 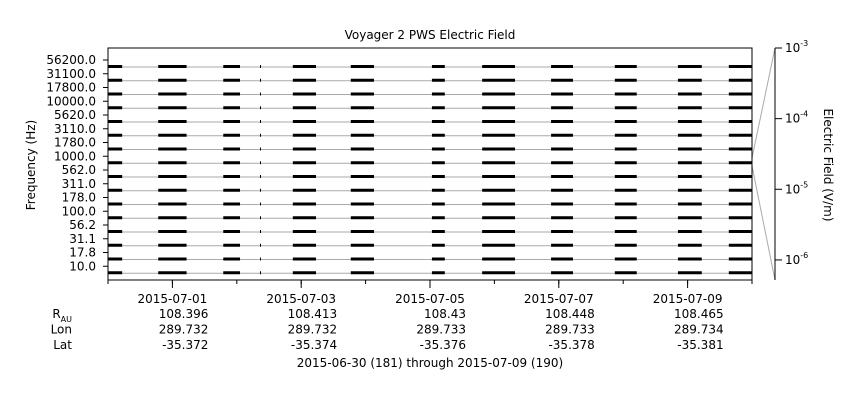 I want to click on ephemeris-value: -35.376, so click(x=443, y=345).